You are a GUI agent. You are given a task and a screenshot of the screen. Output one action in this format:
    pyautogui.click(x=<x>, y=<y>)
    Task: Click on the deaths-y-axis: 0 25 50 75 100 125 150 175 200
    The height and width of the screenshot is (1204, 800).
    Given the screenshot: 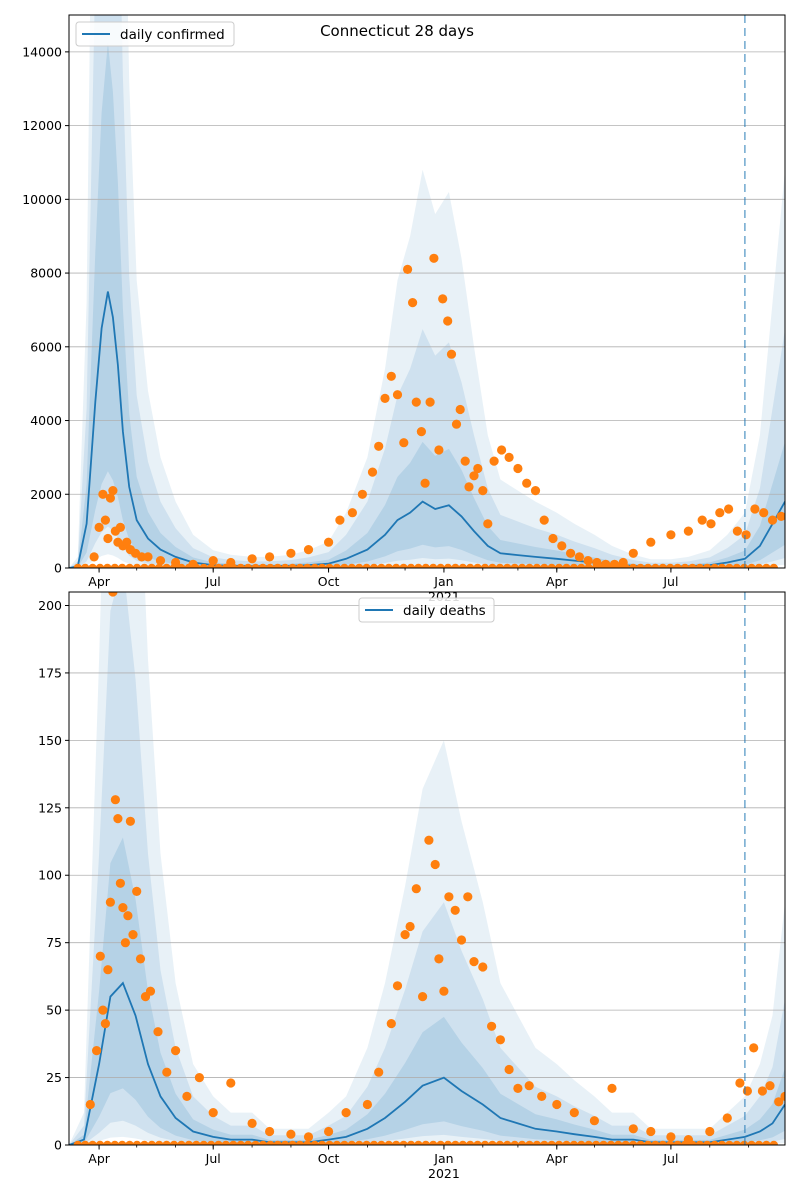 What is the action you would take?
    pyautogui.click(x=53, y=875)
    